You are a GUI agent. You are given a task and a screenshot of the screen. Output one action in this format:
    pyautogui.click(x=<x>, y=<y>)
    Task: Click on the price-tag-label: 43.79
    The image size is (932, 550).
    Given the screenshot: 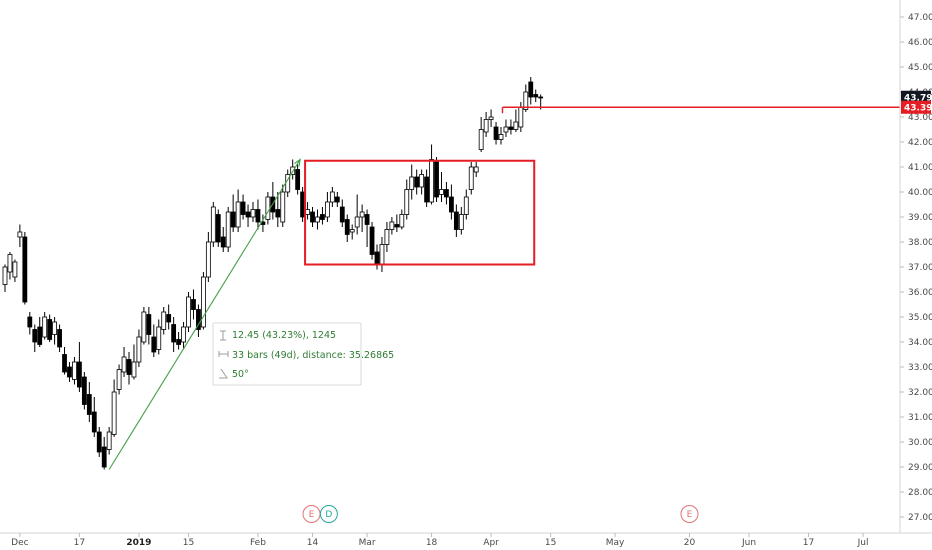 What is the action you would take?
    pyautogui.click(x=918, y=98)
    